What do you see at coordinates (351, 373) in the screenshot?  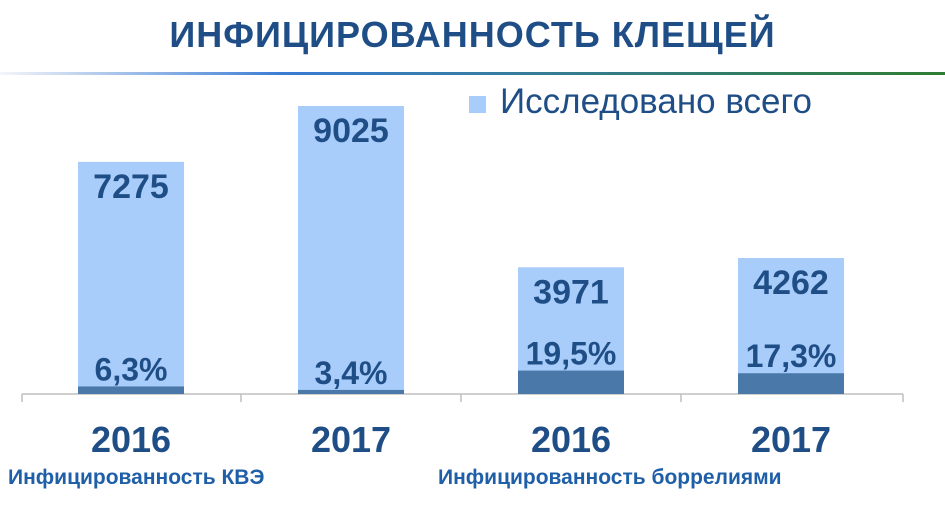 I see `data-label-percent: 3,4%` at bounding box center [351, 373].